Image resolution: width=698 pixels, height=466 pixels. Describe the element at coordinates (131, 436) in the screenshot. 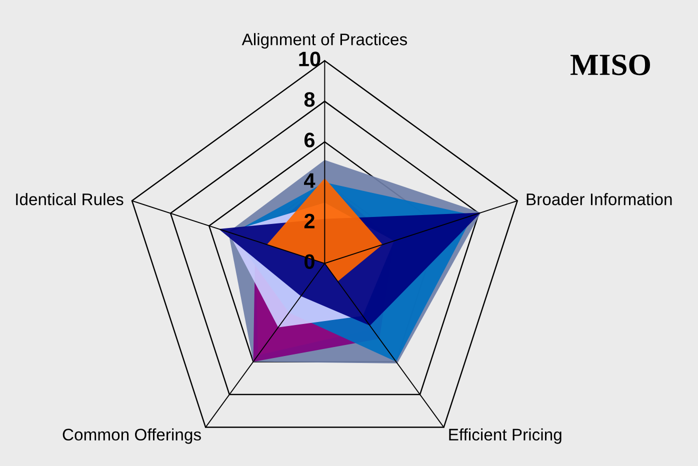

I see `spoke-label: Common Offerings` at that location.